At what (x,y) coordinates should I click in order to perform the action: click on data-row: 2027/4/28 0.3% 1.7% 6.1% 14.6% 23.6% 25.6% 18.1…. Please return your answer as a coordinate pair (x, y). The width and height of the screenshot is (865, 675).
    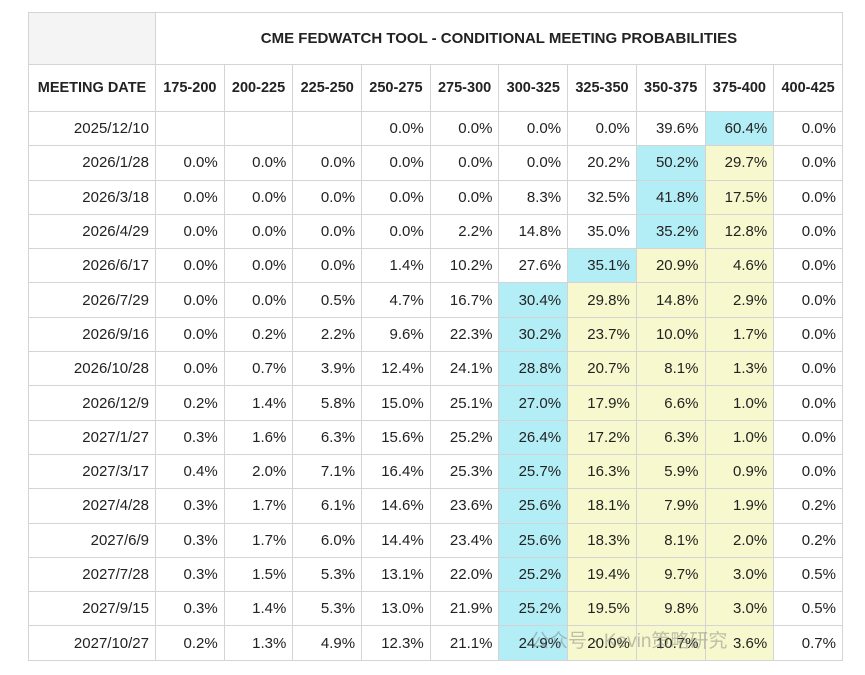
    Looking at the image, I should click on (435, 506).